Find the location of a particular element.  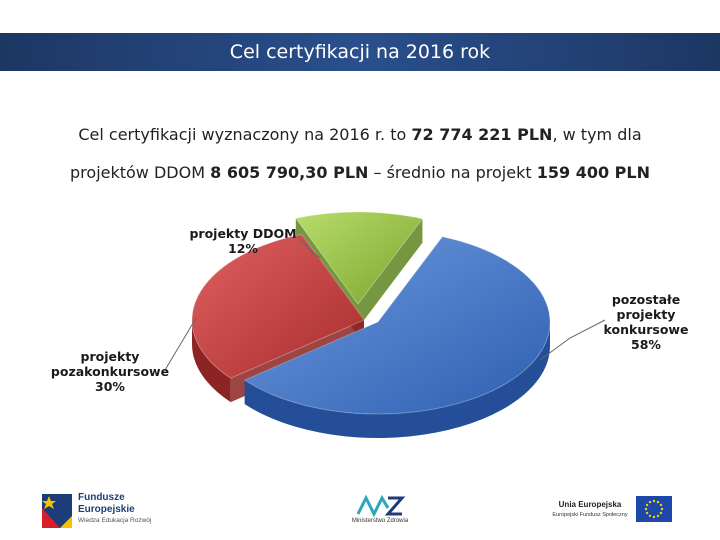

intro-line2-prefix: projektów DDOM is located at coordinates (140, 172).